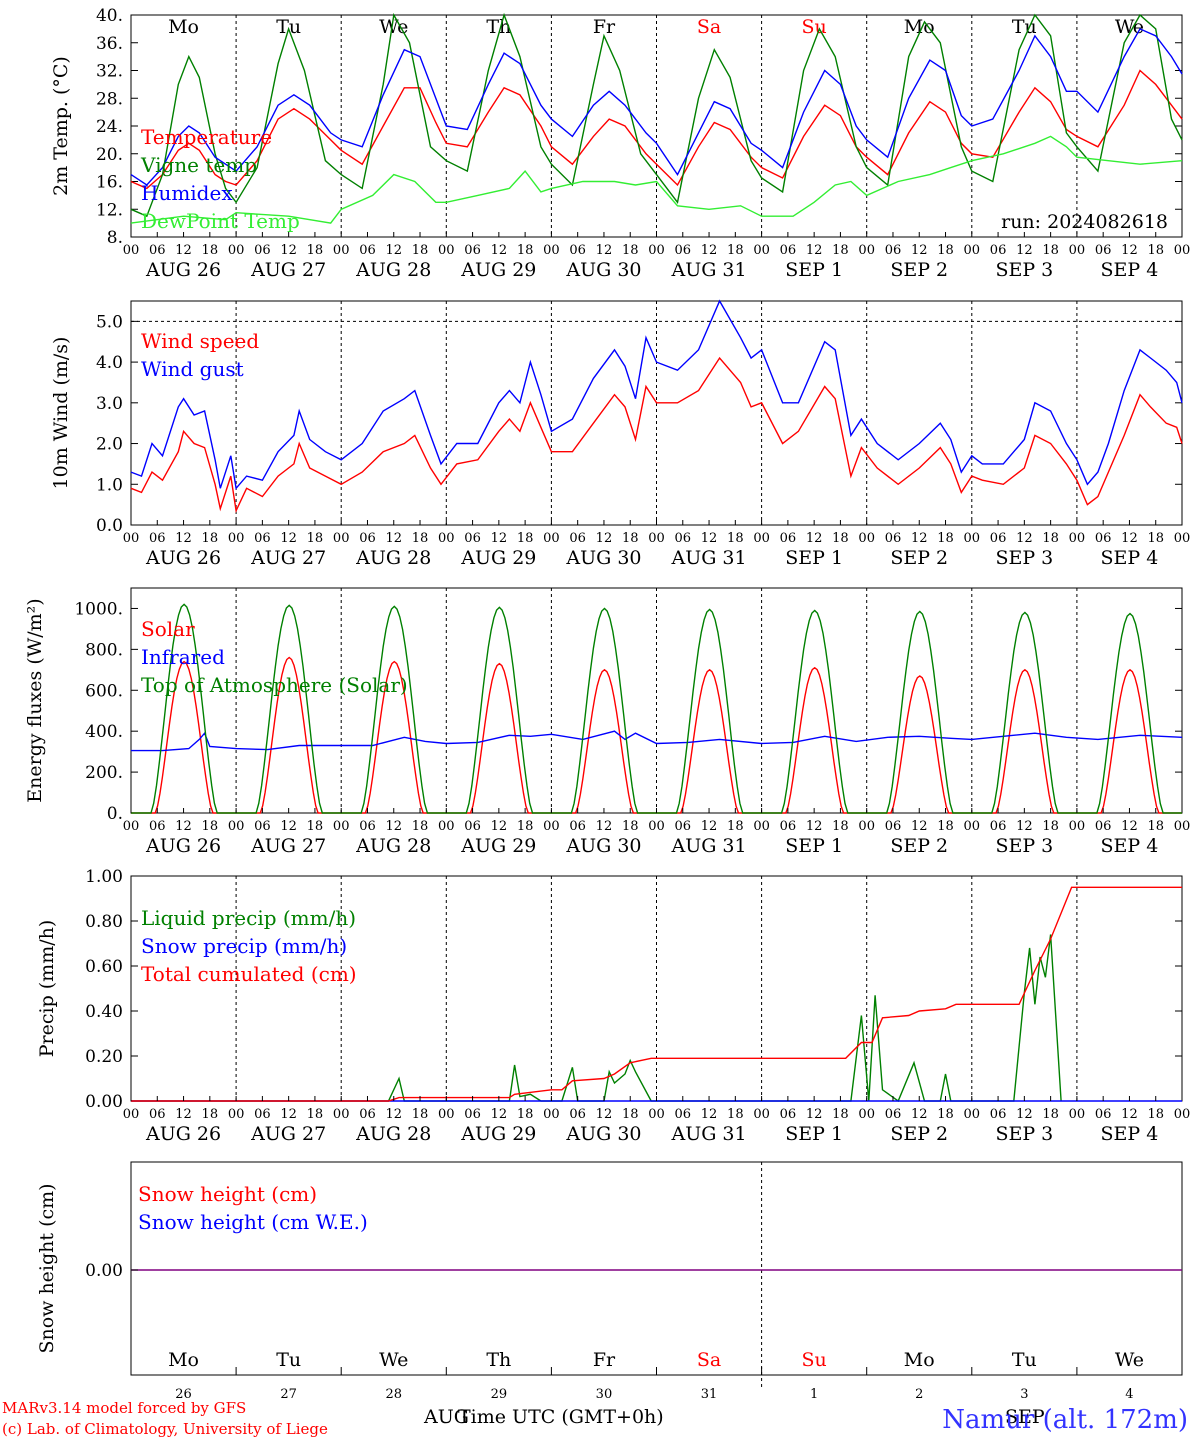 This screenshot has height=1440, width=1194. What do you see at coordinates (104, 922) in the screenshot?
I see `y-tick-label: 0.80` at bounding box center [104, 922].